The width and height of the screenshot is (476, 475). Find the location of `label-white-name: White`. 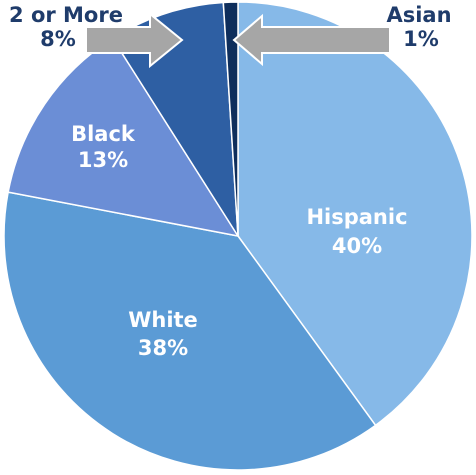

label-white-name: White is located at coordinates (163, 320).